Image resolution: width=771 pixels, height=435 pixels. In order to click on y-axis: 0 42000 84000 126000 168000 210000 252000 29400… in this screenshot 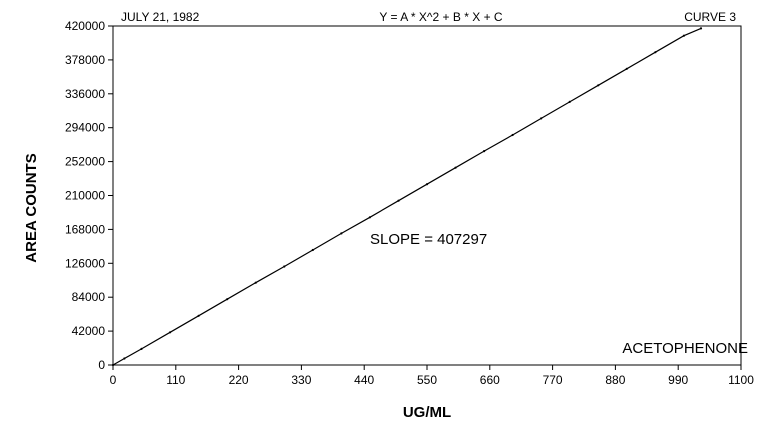, I will do `click(89, 195)`.